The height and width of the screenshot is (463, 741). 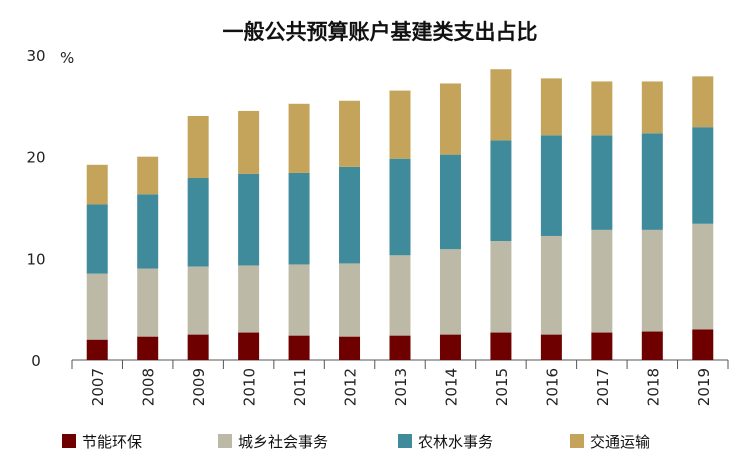 What do you see at coordinates (551, 285) in the screenshot?
I see `bar-segment-2016-s1` at bounding box center [551, 285].